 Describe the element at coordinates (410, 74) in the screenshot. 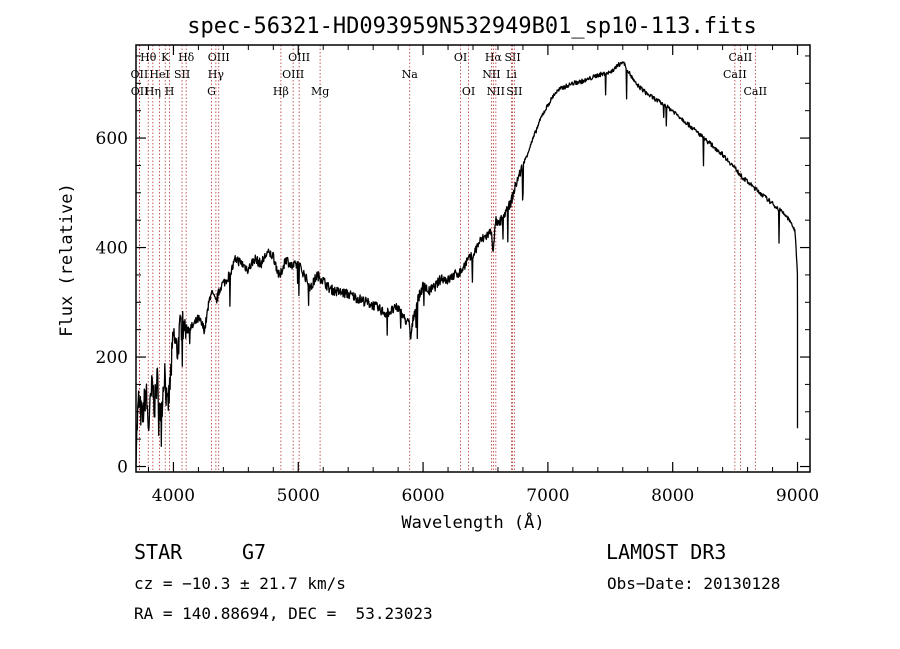

I see `spectral-line-label: Na` at that location.